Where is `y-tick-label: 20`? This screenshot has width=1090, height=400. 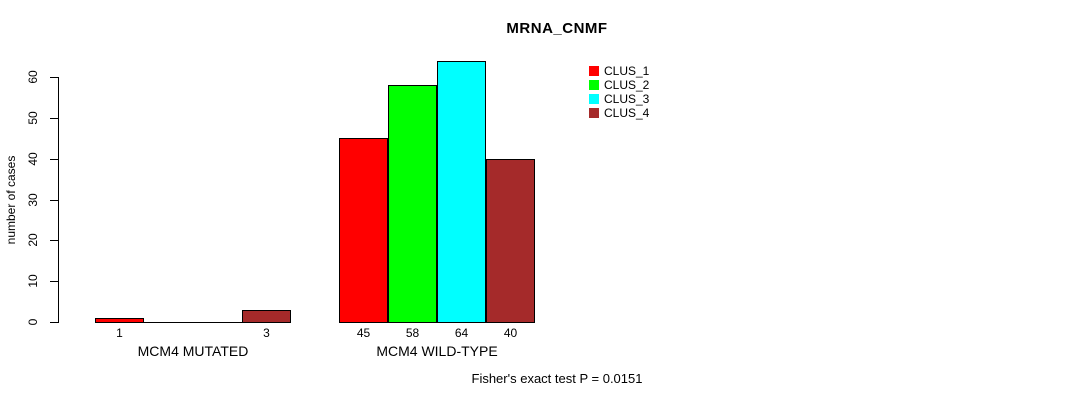
y-tick-label: 20 is located at coordinates (33, 240).